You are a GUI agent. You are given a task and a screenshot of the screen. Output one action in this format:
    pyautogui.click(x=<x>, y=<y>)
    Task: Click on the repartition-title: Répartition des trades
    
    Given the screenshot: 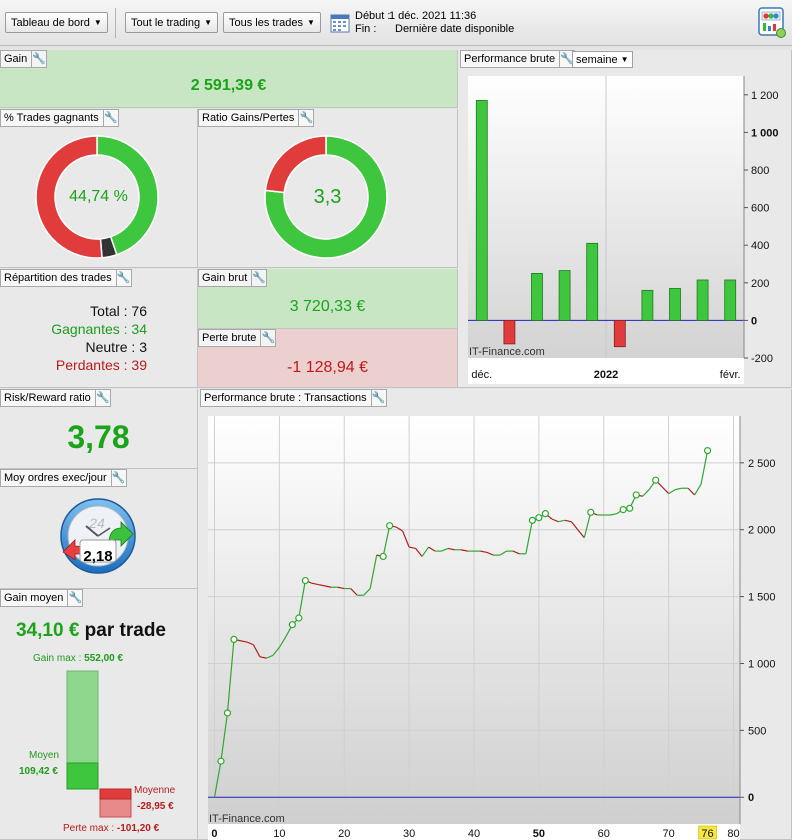 What is the action you would take?
    pyautogui.click(x=58, y=278)
    